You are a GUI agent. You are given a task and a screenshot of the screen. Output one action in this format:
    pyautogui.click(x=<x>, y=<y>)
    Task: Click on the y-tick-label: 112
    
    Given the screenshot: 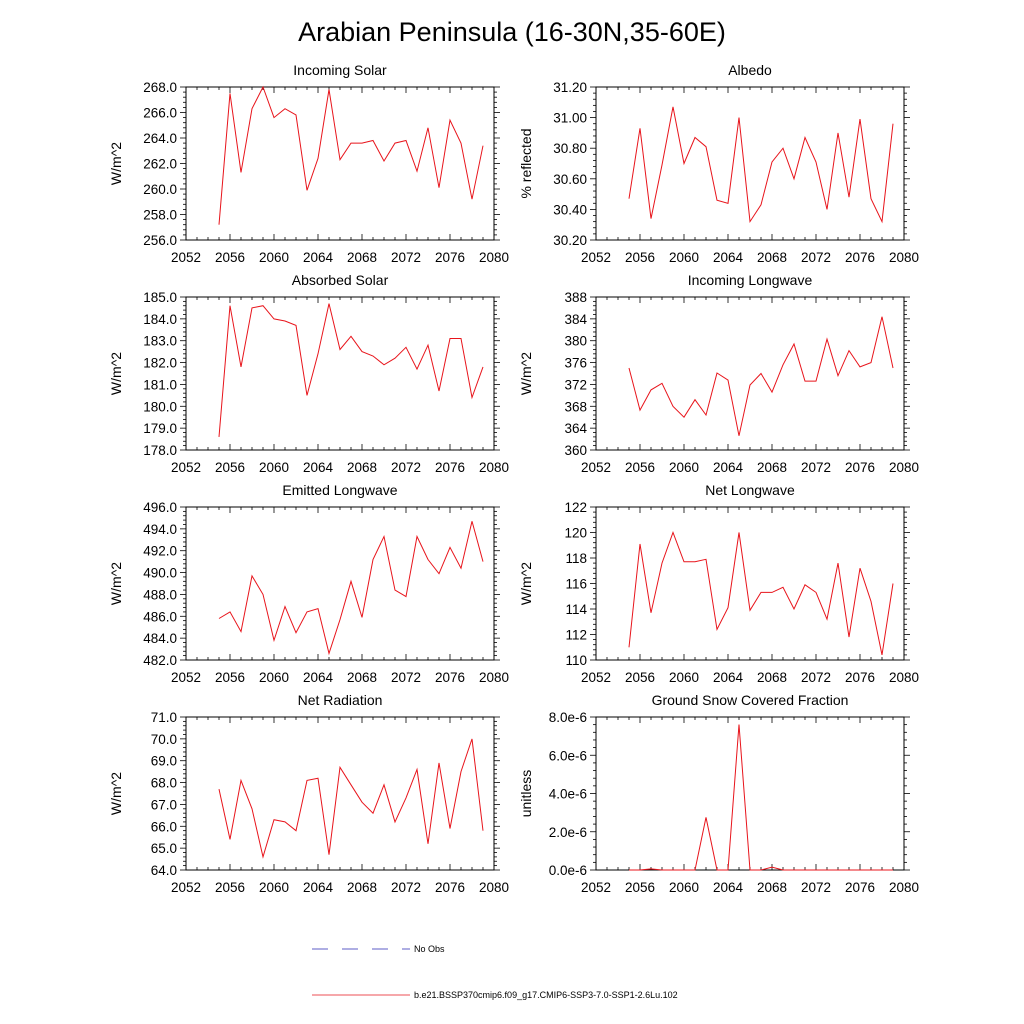 What is the action you would take?
    pyautogui.click(x=576, y=635)
    